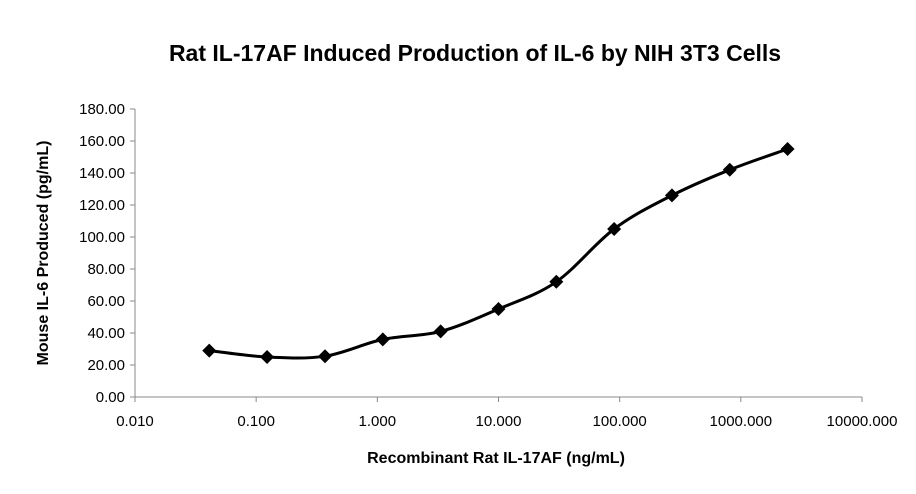 The height and width of the screenshot is (494, 916). I want to click on y-tick-label: 60.00, so click(106, 301).